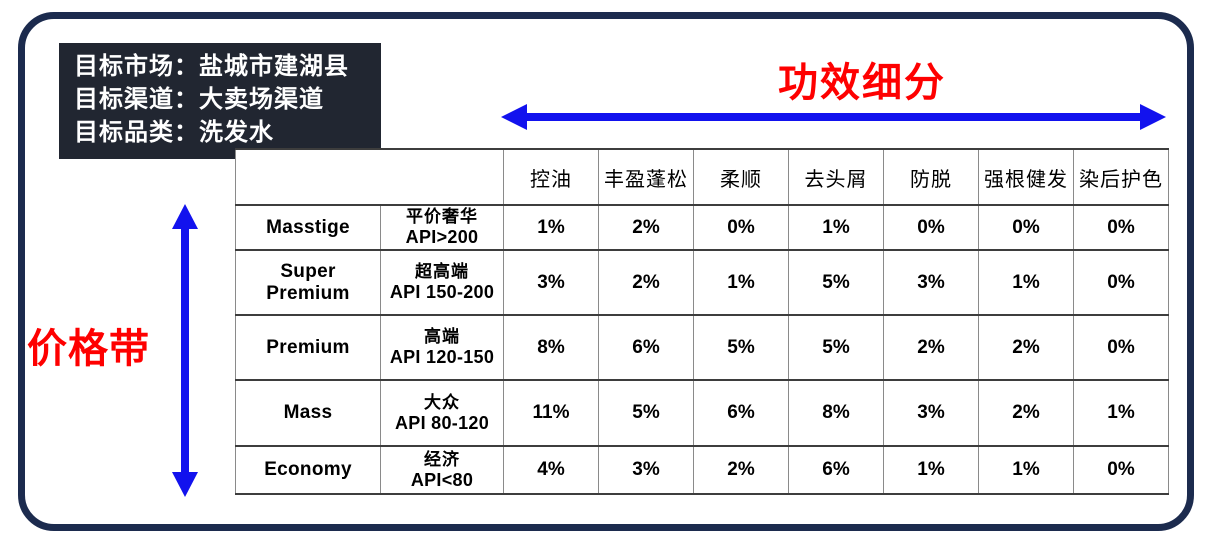 The width and height of the screenshot is (1211, 545). What do you see at coordinates (646, 177) in the screenshot?
I see `column-header-volumizing: 丰盈蓬松` at bounding box center [646, 177].